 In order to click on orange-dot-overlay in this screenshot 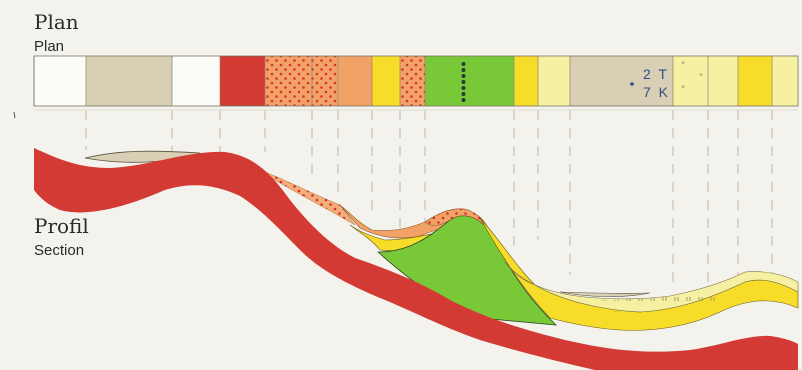, I will do `click(310, 198)`.